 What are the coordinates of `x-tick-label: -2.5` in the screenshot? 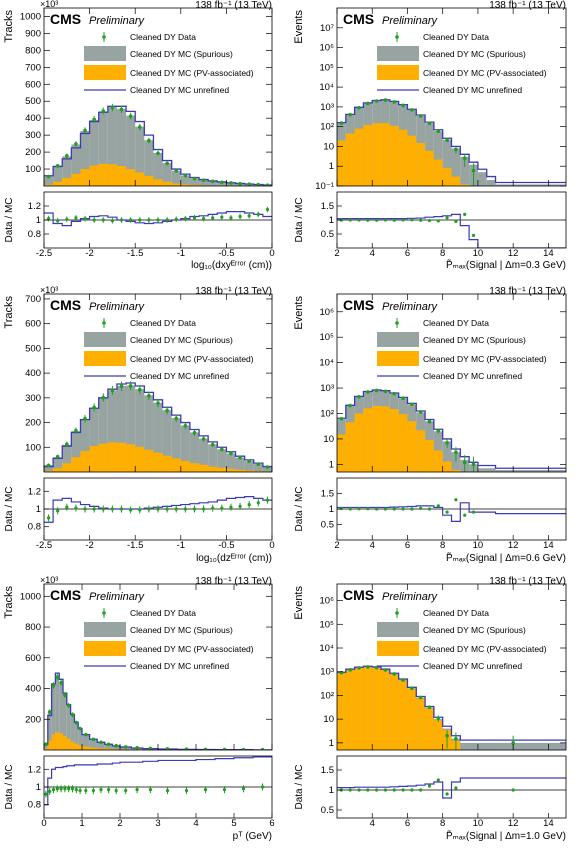 It's located at (44, 545).